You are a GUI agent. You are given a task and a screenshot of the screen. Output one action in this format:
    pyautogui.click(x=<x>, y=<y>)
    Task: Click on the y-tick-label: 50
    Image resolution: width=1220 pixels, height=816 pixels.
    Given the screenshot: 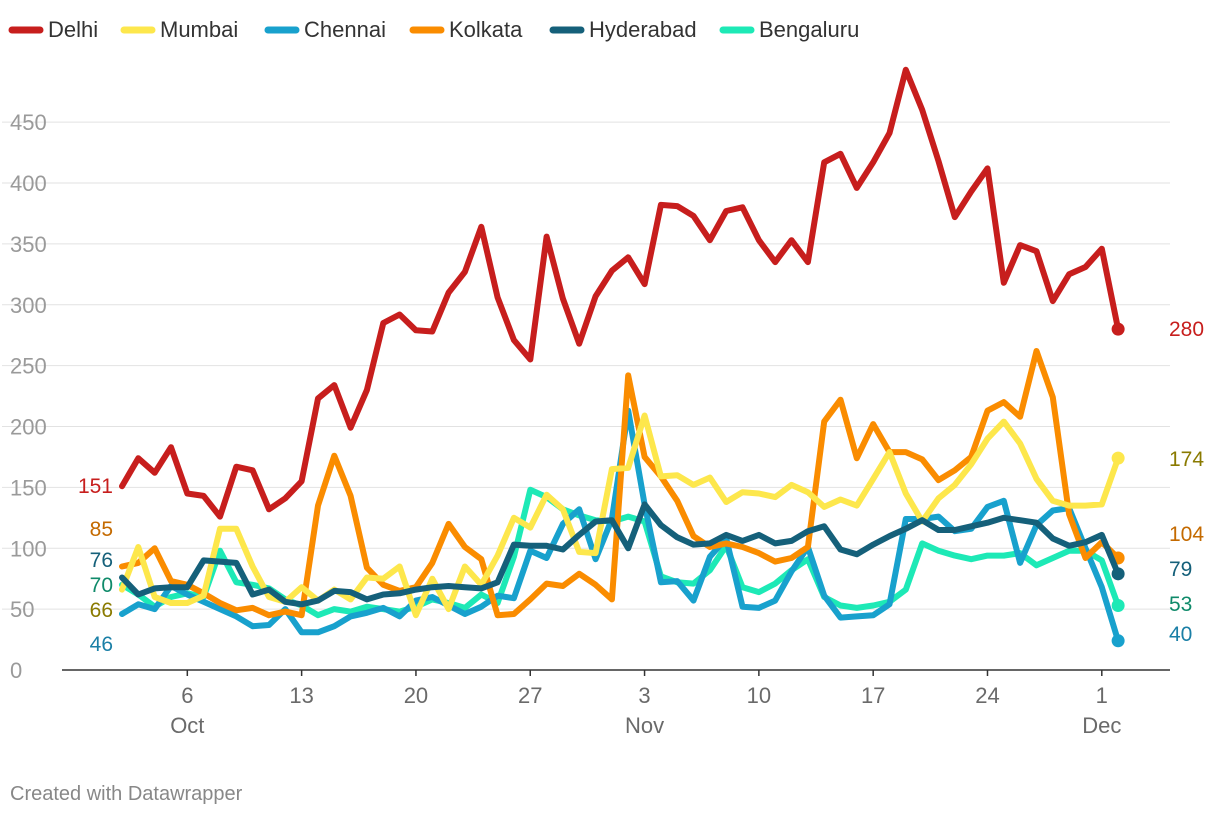 What is the action you would take?
    pyautogui.click(x=22, y=609)
    